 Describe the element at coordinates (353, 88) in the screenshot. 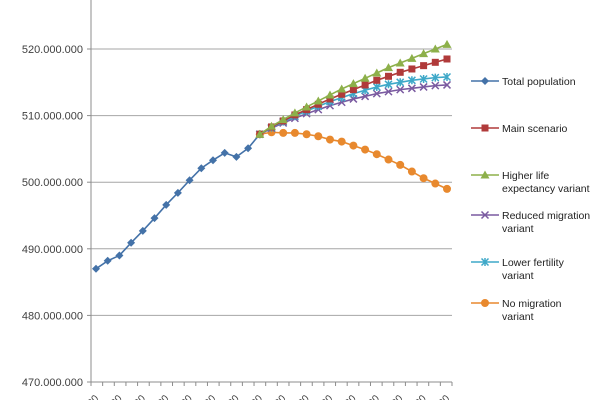

I see `series-higher-life-expectancy-variant` at that location.